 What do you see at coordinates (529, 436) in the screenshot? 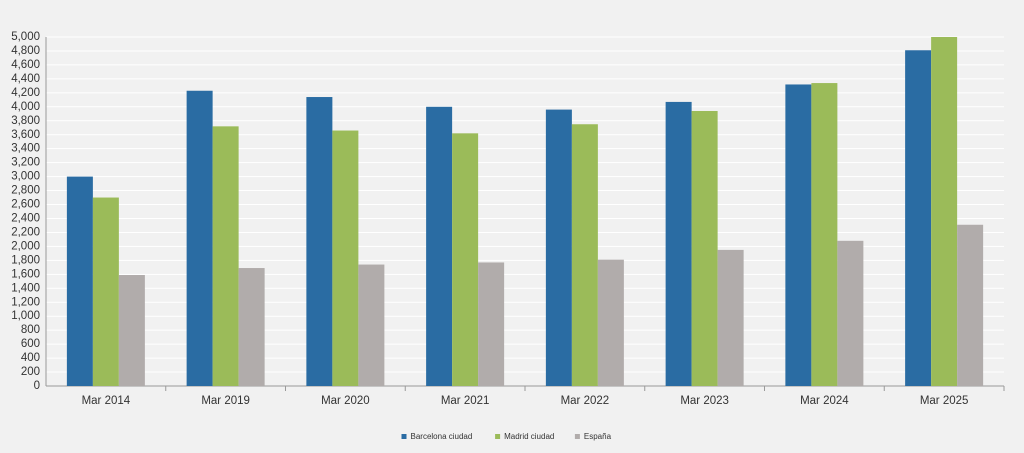
I see `legend-label: Madrid ciudad` at bounding box center [529, 436].